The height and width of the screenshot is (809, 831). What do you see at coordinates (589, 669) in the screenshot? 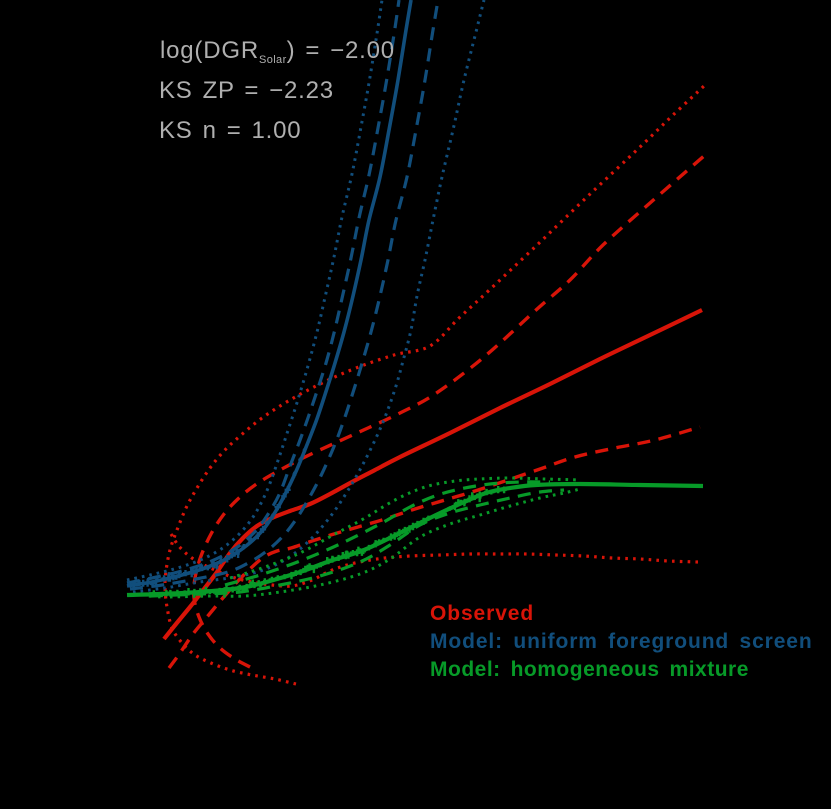
I see `svg-text: Model: homogeneous mixture` at bounding box center [589, 669].